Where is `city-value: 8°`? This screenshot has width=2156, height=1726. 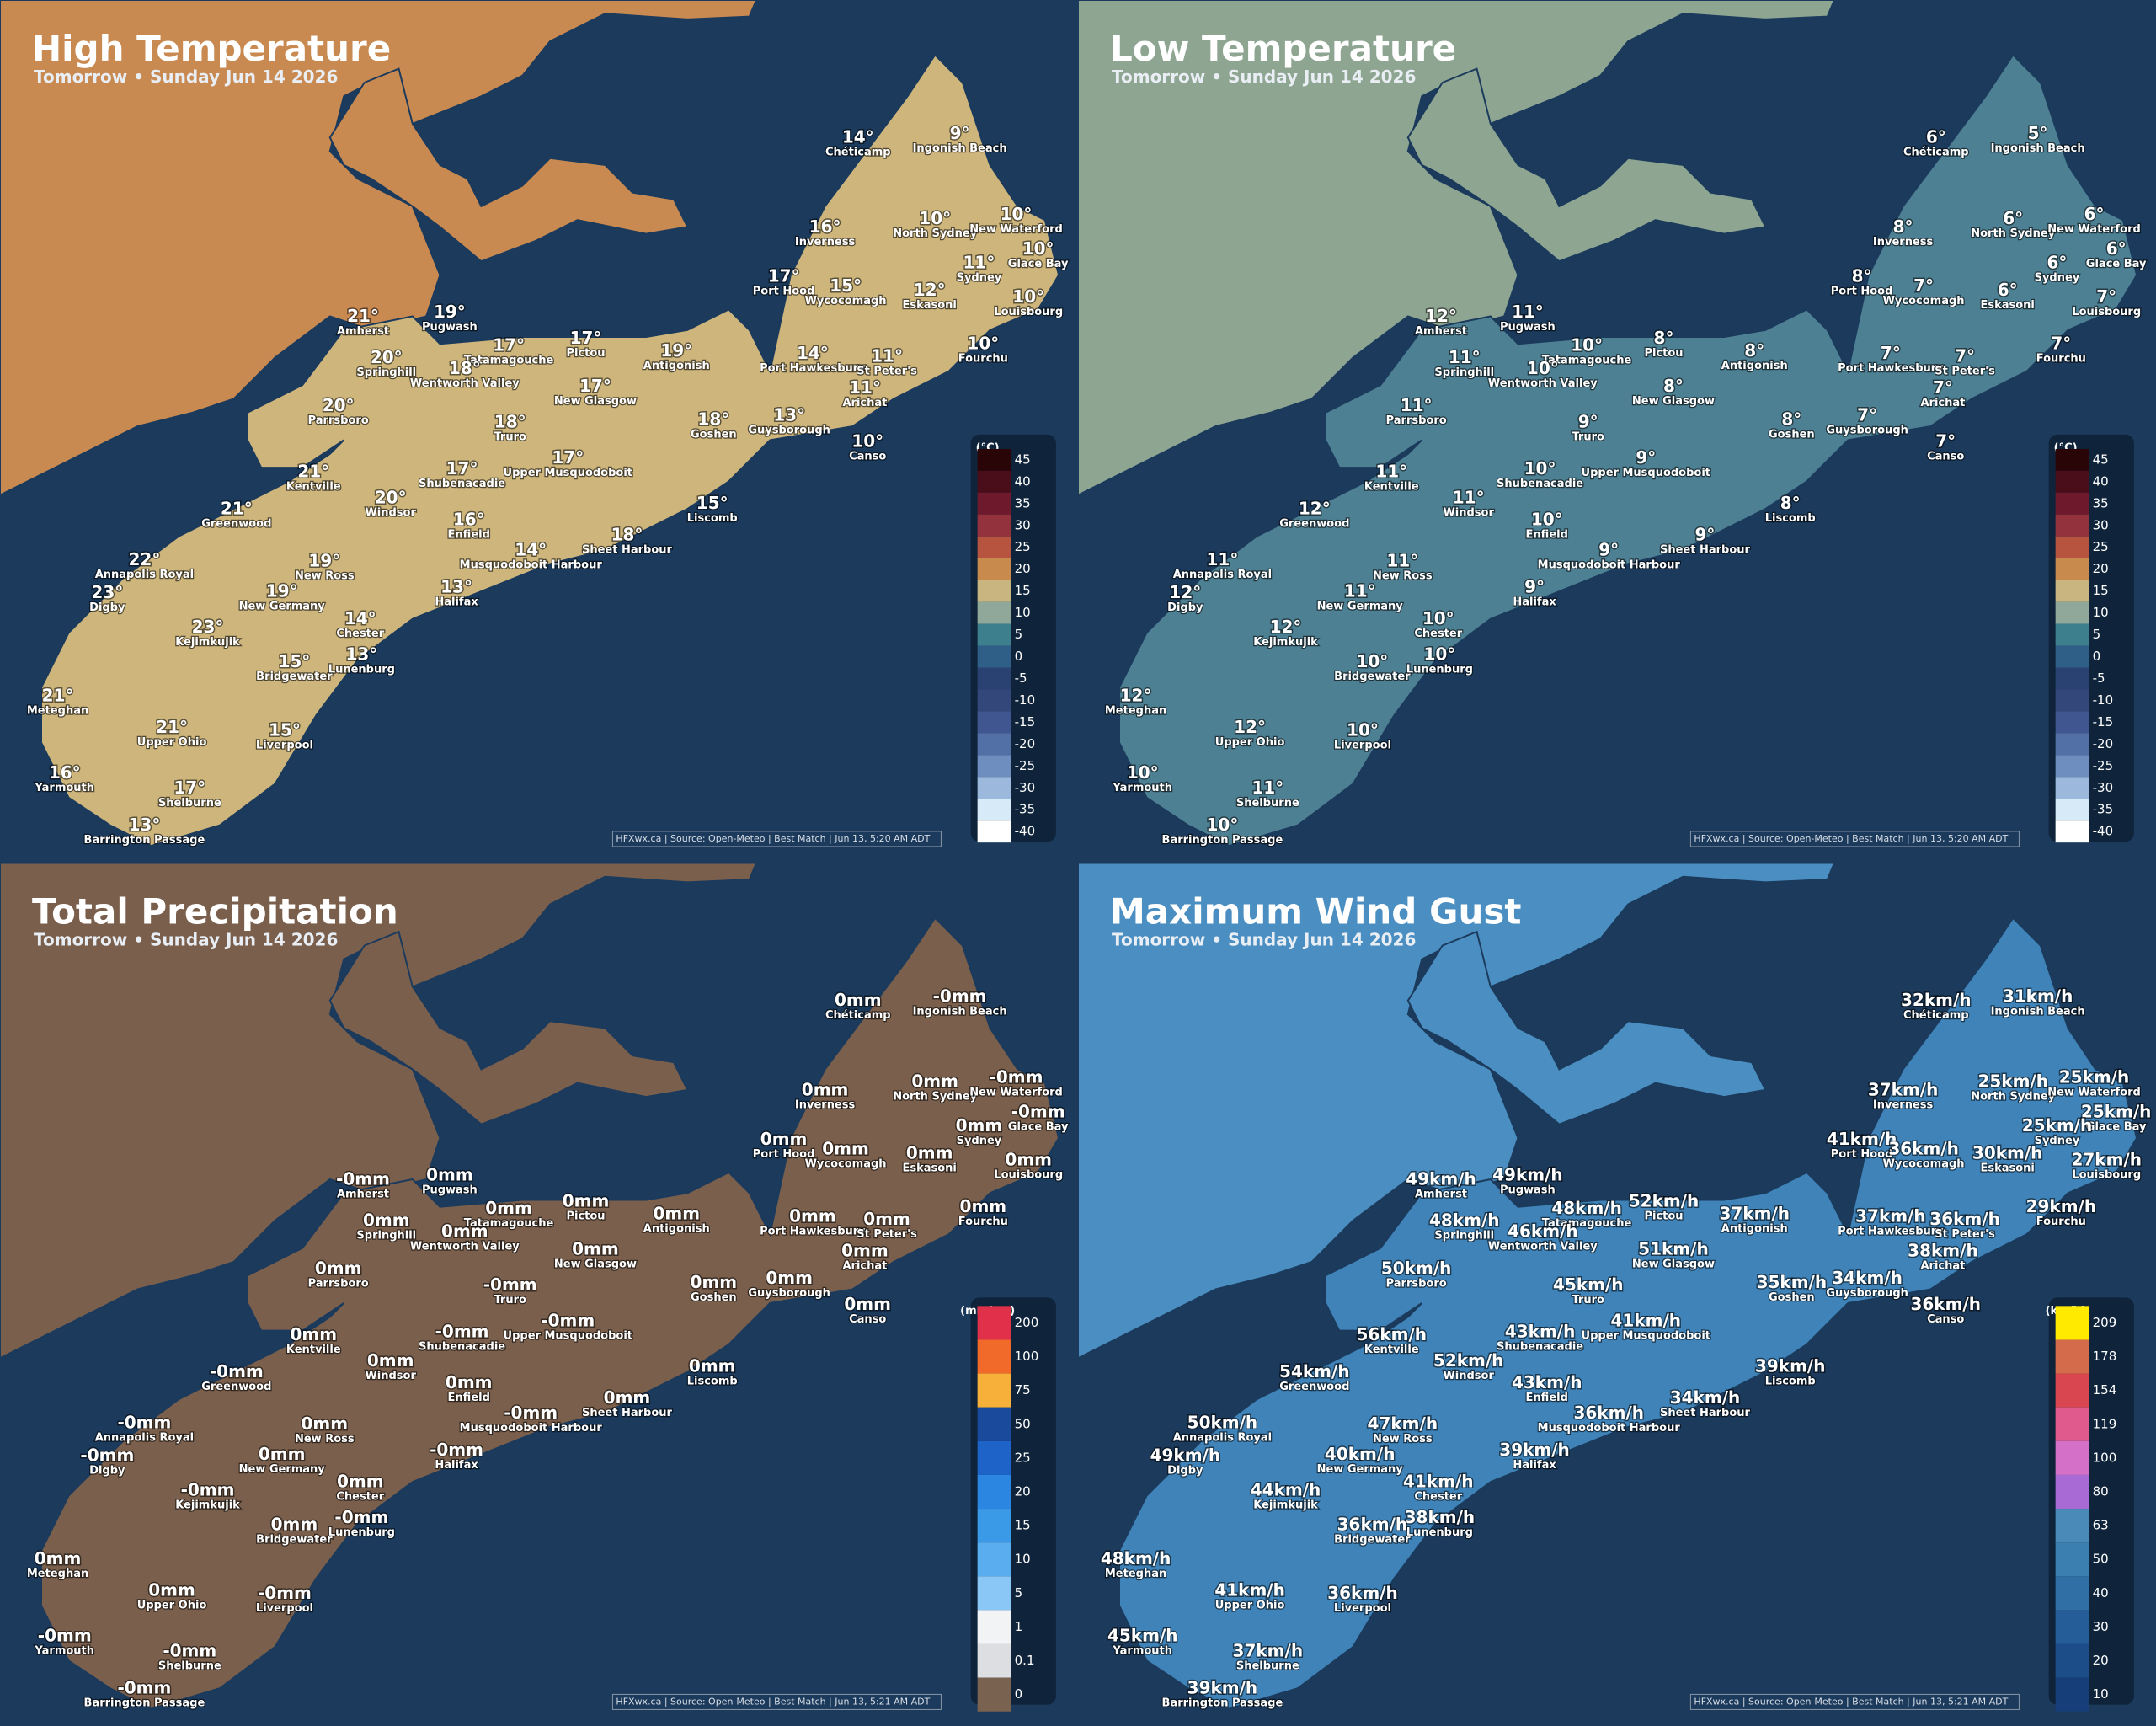 city-value: 8° is located at coordinates (1791, 419).